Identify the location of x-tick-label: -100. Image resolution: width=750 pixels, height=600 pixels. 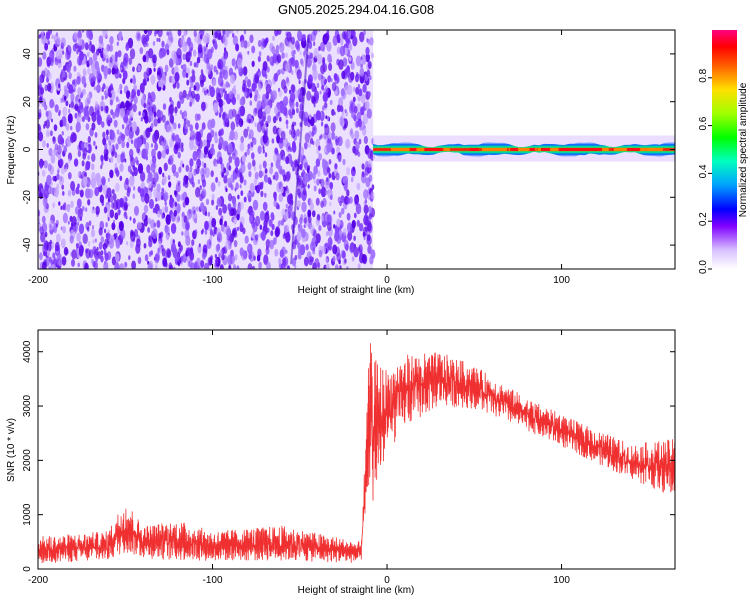
(213, 580).